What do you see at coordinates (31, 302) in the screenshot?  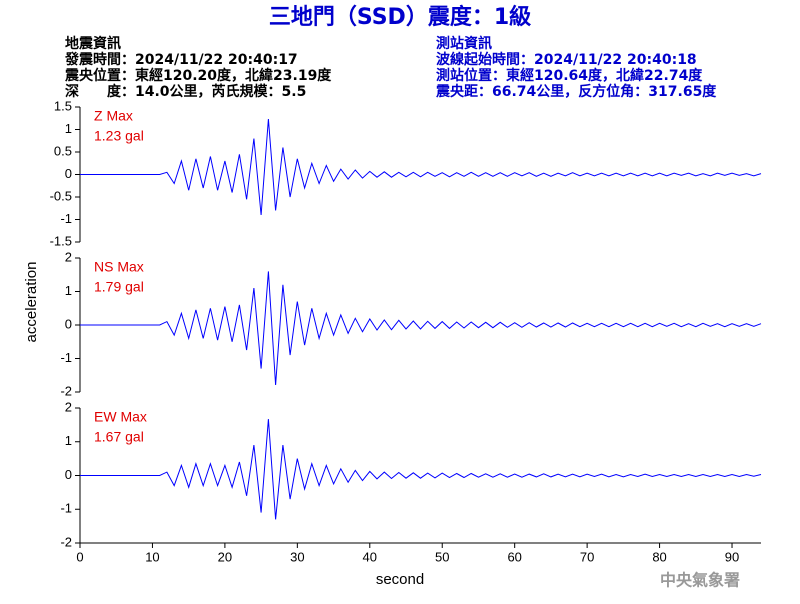 I see `y-axis-label: acceleration` at bounding box center [31, 302].